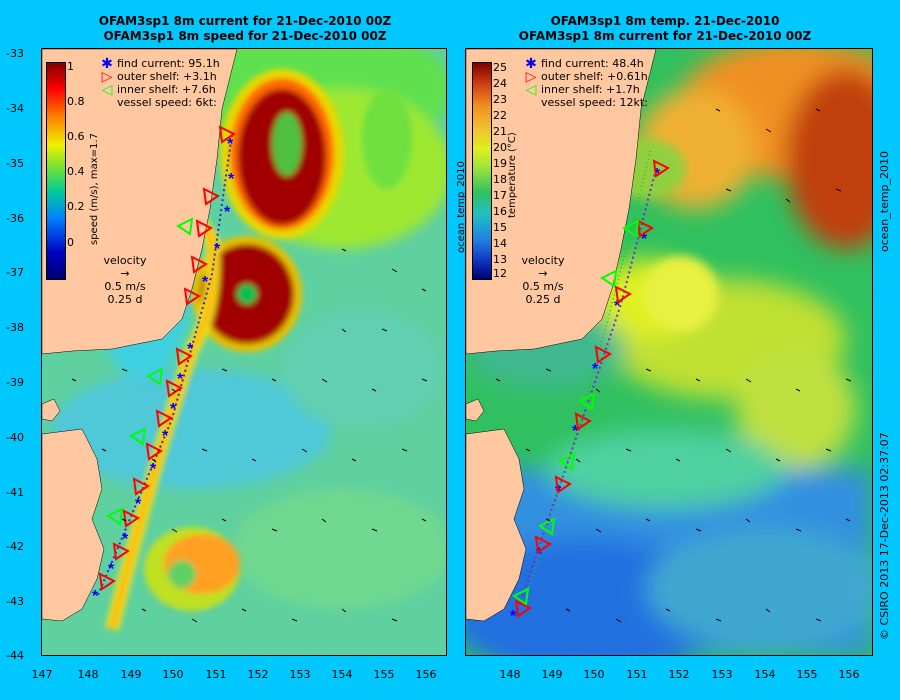 The image size is (900, 700). I want to click on left-velocity-key: velocity → 0.5 m/s 0.25 d, so click(125, 280).